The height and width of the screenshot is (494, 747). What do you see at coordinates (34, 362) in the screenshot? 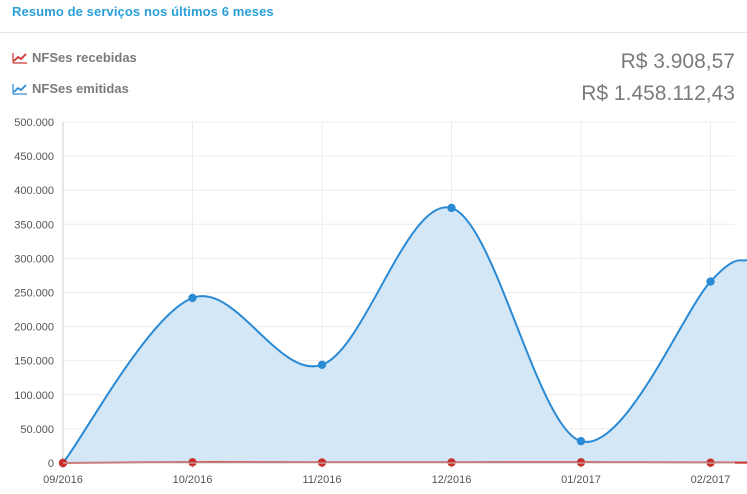
I see `y-tick-label: 150.000` at bounding box center [34, 362].